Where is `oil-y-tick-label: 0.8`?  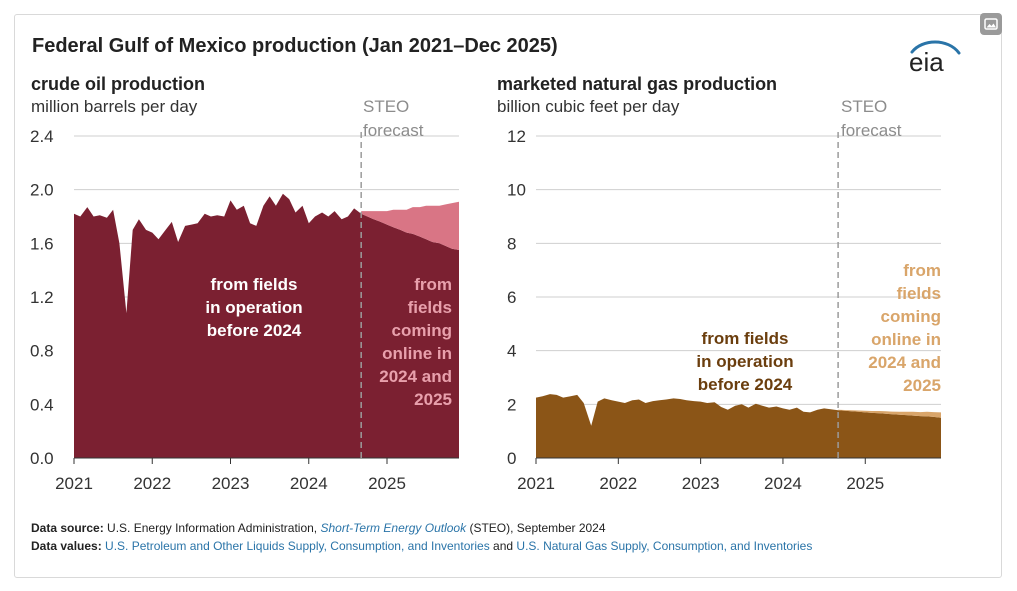
oil-y-tick-label: 0.8 is located at coordinates (42, 351).